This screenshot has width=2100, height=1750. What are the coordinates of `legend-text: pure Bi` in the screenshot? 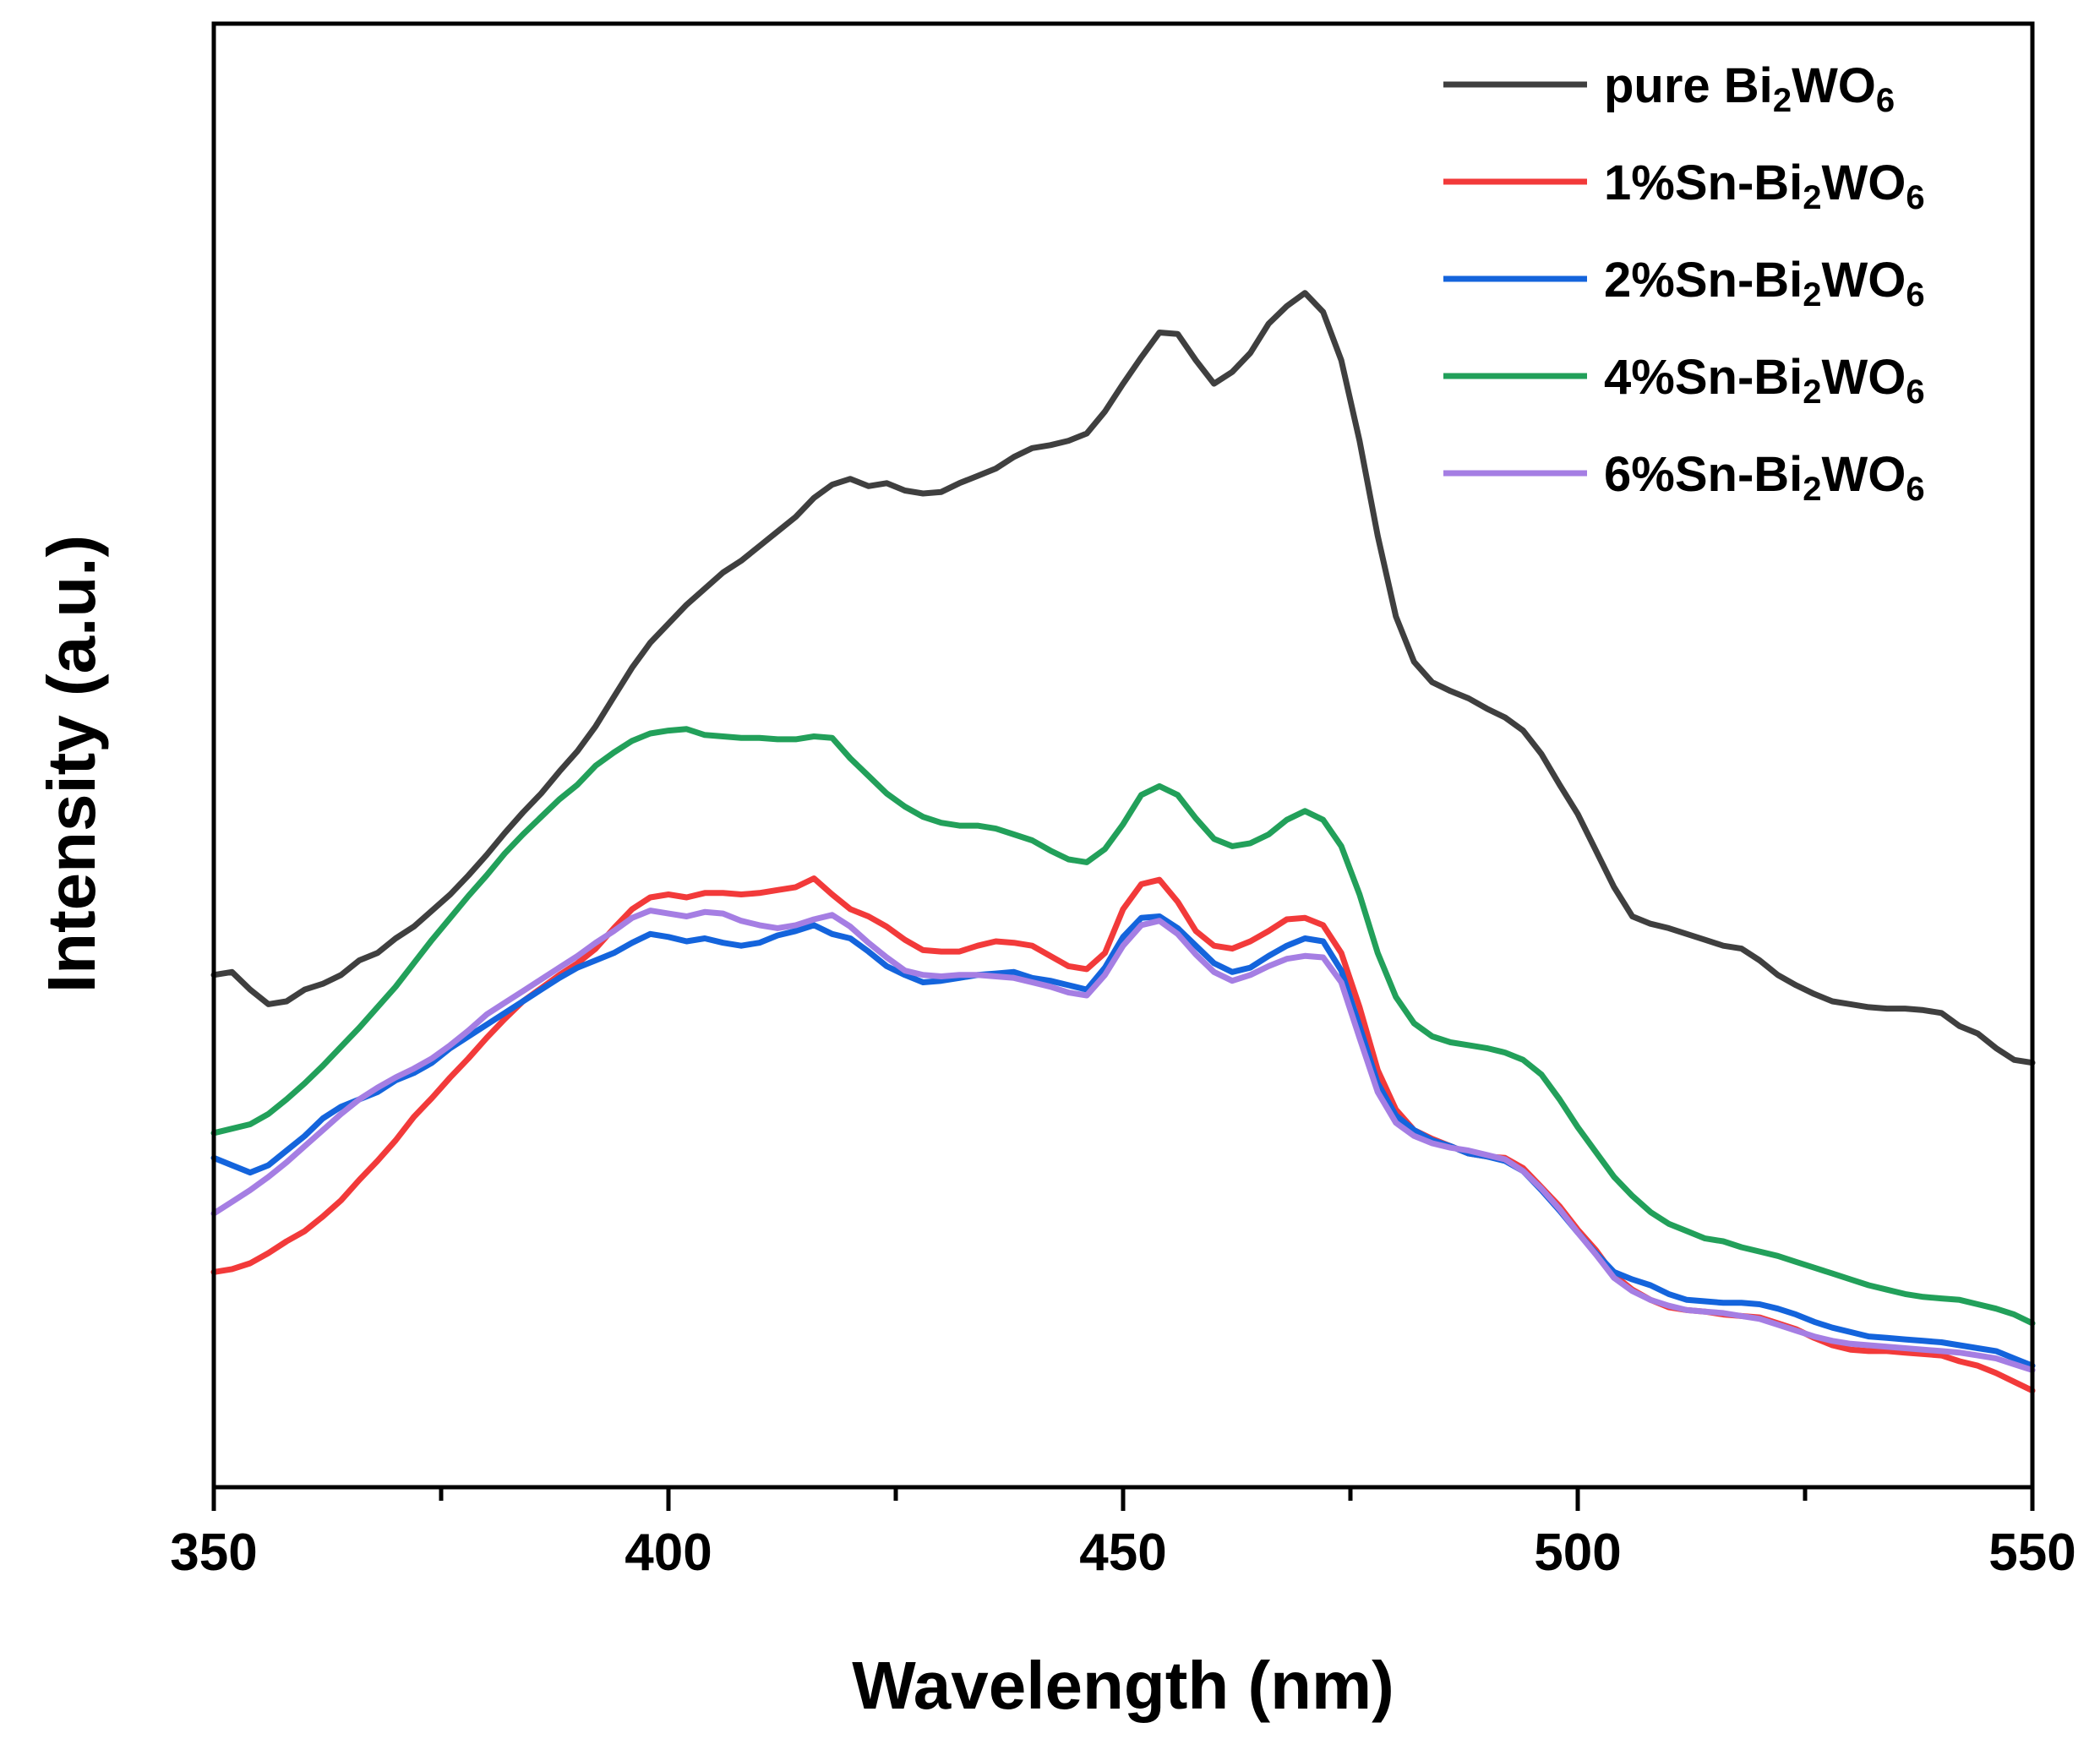 It's located at (1688, 86).